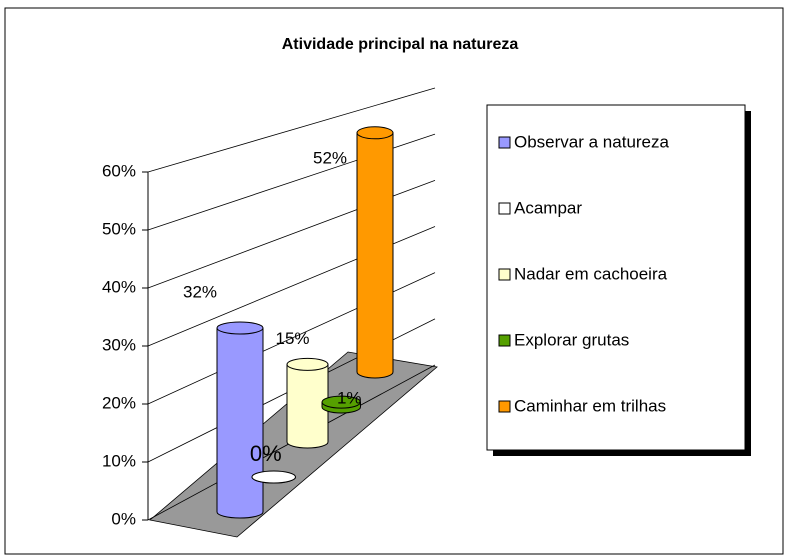  Describe the element at coordinates (119, 286) in the screenshot. I see `y-tick-label: 40%` at that location.